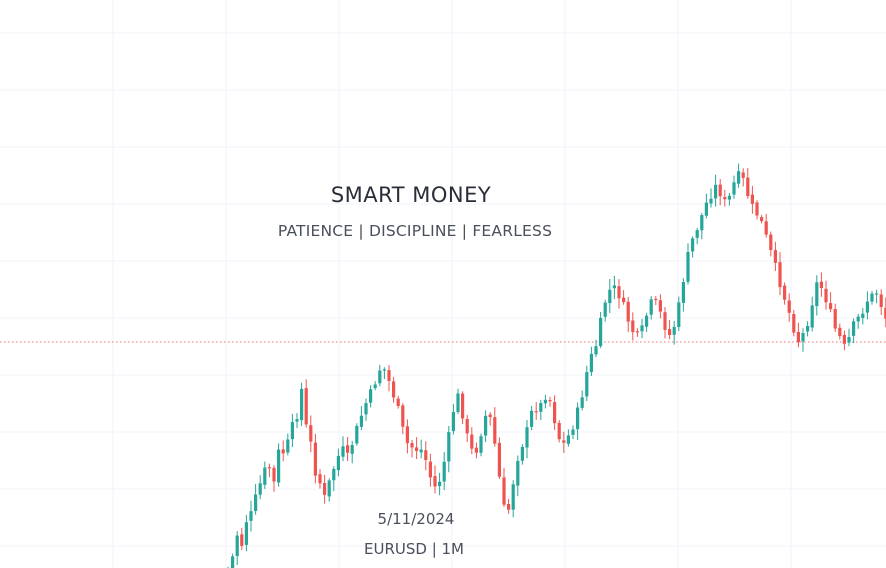 The width and height of the screenshot is (886, 568). I want to click on watermark-date: 5/11/2024, so click(416, 519).